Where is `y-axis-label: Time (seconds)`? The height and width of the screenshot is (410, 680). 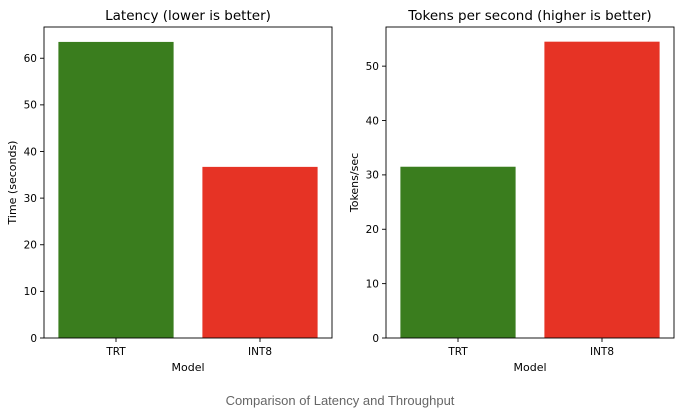 y-axis-label: Time (seconds) is located at coordinates (12, 183).